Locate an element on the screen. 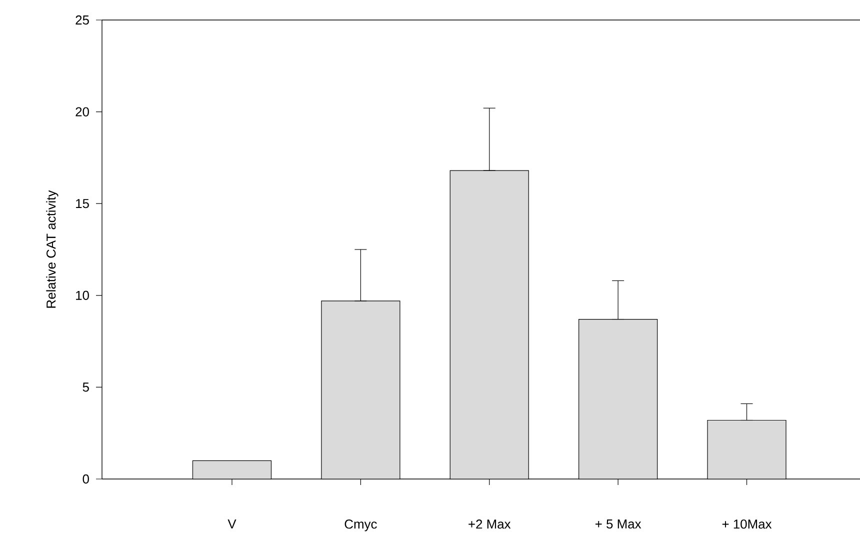 The image size is (860, 549). y-tick-label: 10 is located at coordinates (82, 295).